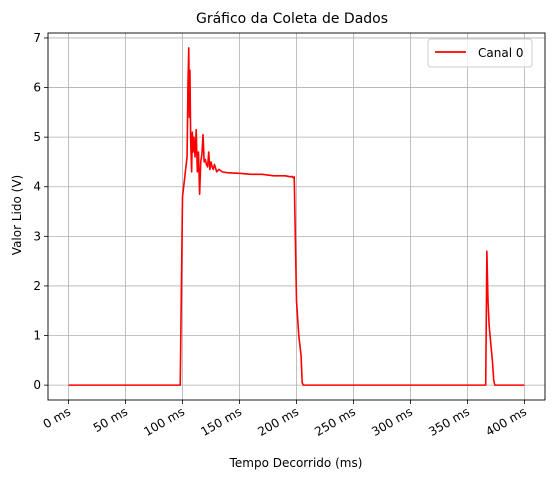  I want to click on y-tick-label: 2, so click(37, 286).